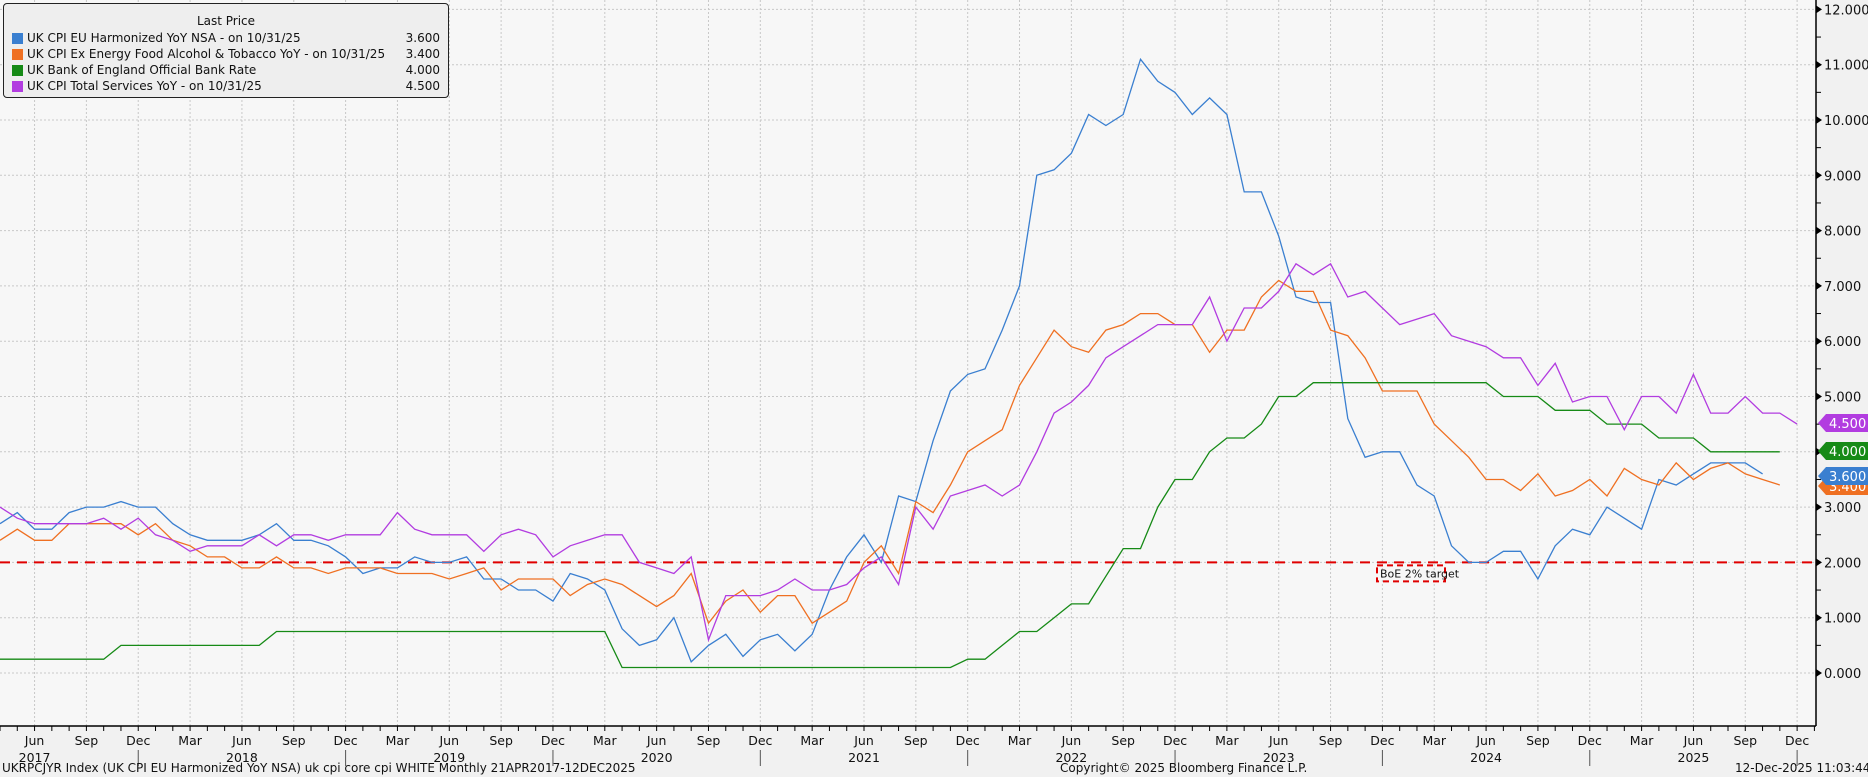 The height and width of the screenshot is (777, 1868). What do you see at coordinates (1184, 768) in the screenshot?
I see `footer-copyright: Copyright© 2025 Bloomberg Finance L.P.` at bounding box center [1184, 768].